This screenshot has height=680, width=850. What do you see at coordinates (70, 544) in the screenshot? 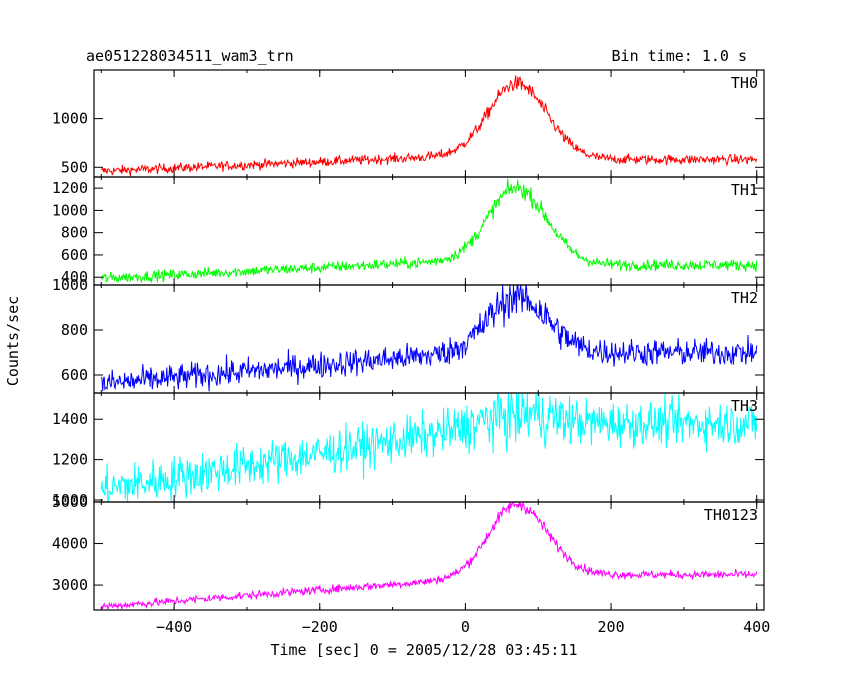
I see `y-tick-label: 4000` at bounding box center [70, 544].